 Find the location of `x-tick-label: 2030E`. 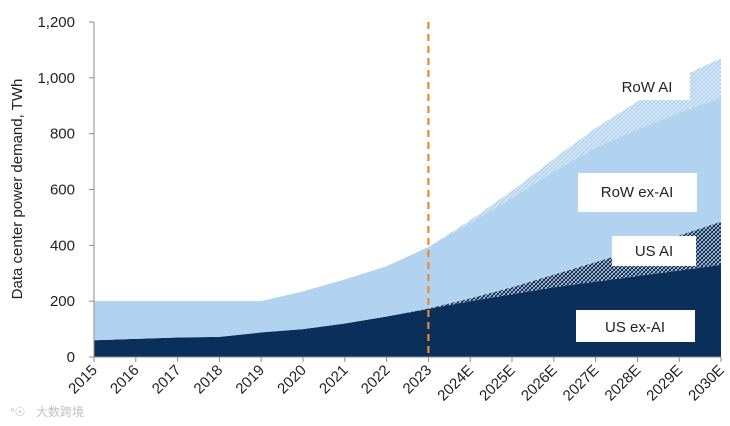

x-tick-label: 2030E is located at coordinates (706, 383).